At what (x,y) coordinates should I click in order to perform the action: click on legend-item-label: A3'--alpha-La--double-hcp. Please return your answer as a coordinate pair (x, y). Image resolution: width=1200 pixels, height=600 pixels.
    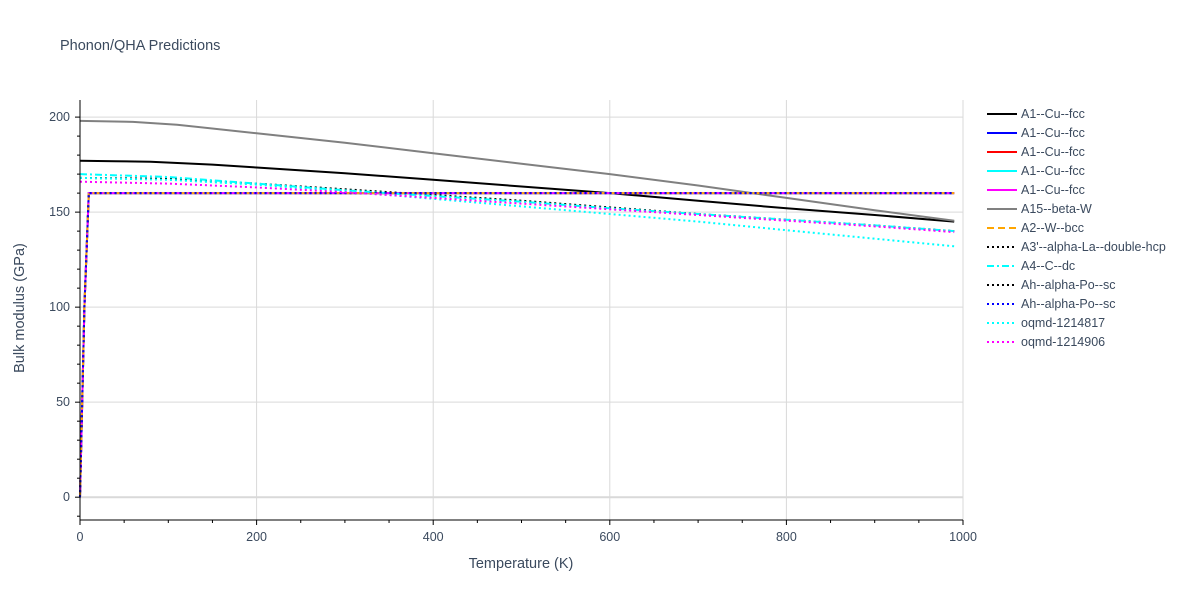
    Looking at the image, I should click on (1093, 247).